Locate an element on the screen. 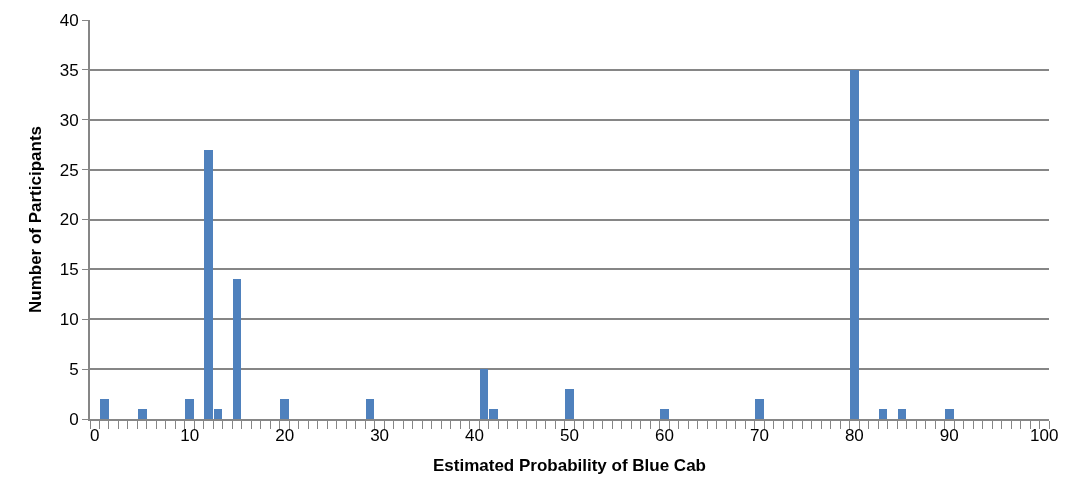  x-tick-label: 50 is located at coordinates (569, 436).